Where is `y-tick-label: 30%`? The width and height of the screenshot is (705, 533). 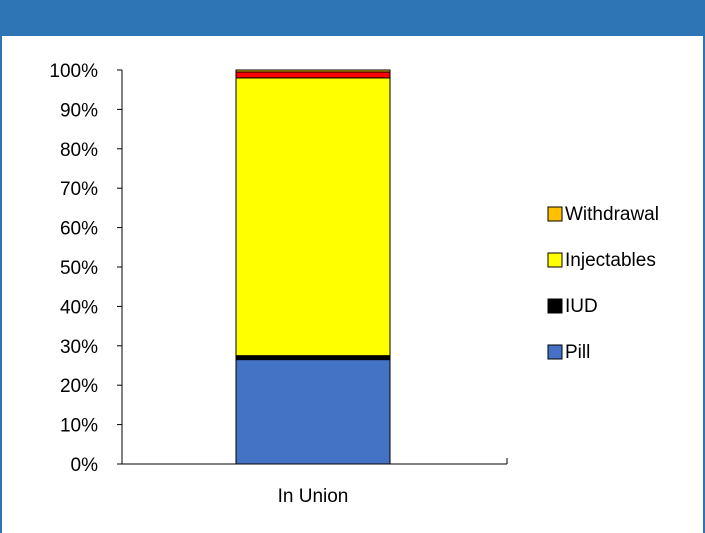 y-tick-label: 30% is located at coordinates (79, 347).